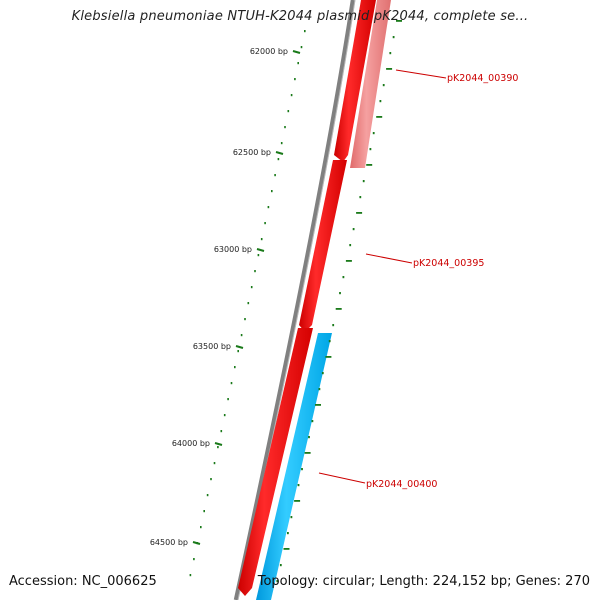 Image resolution: width=600 pixels, height=604 pixels. I want to click on scale-tick-label: 64000 bp, so click(191, 443).